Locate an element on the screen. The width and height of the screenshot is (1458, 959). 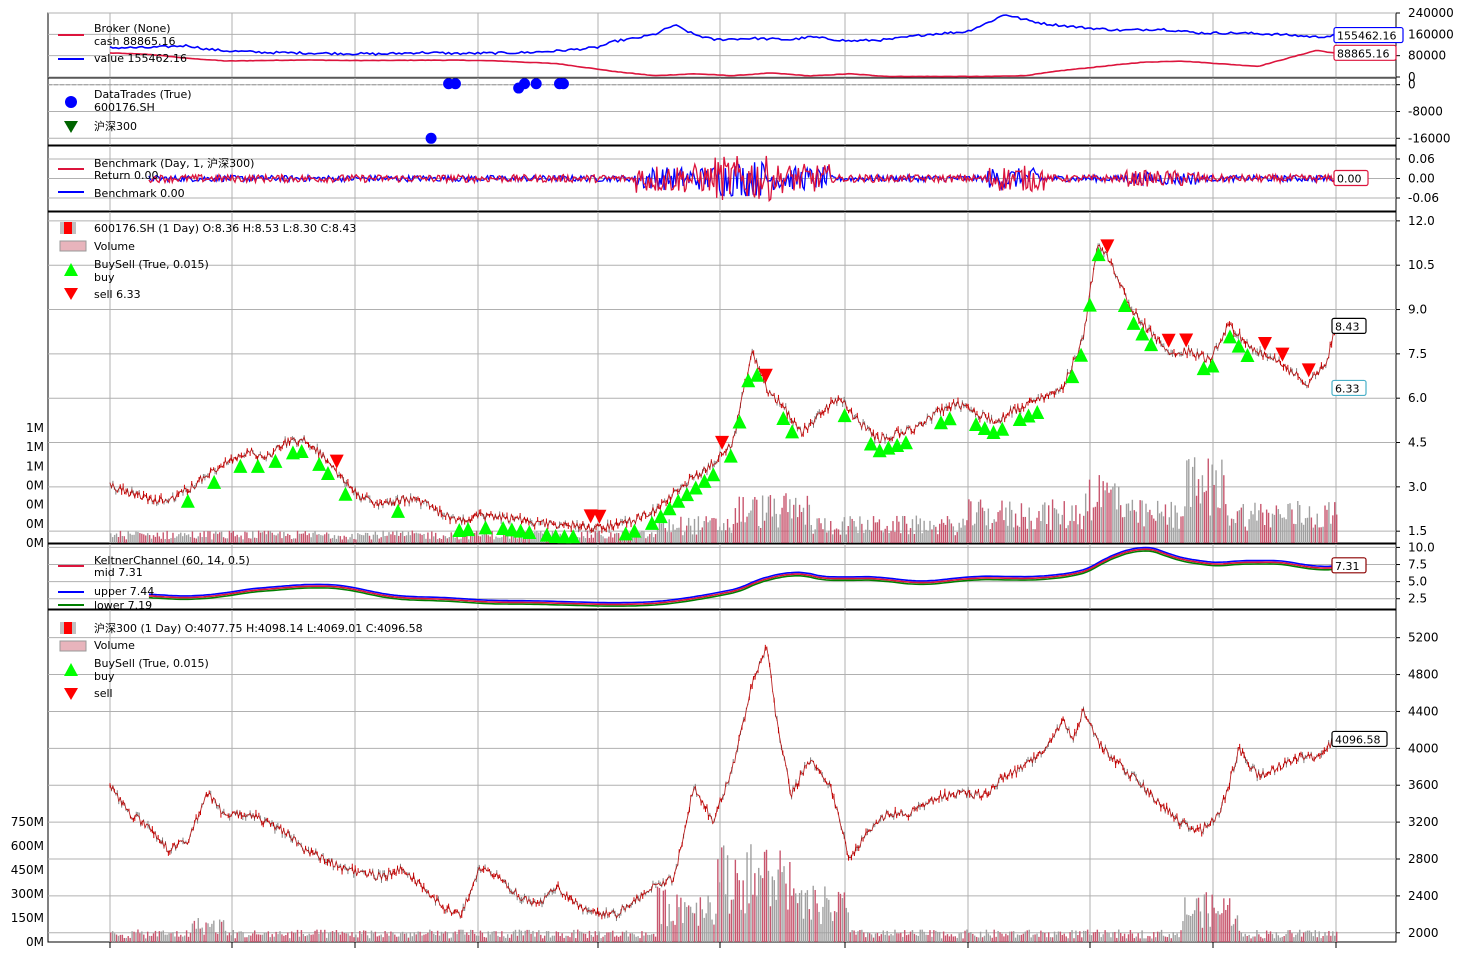
index-ytick-label-1: 4800 is located at coordinates (1423, 675).